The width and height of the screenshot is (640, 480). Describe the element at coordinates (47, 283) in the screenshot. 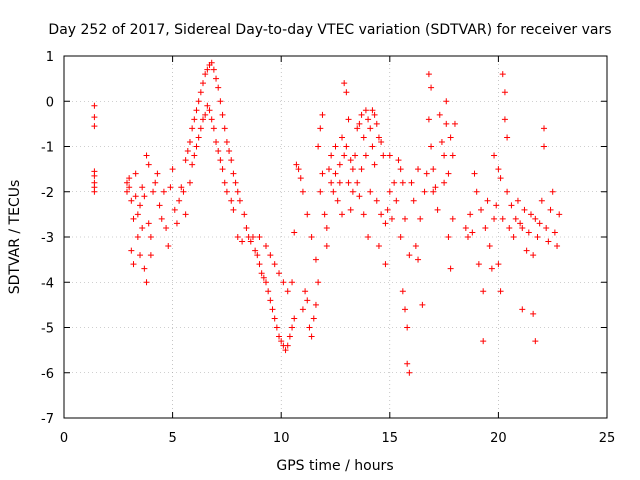

I see `y-tick-label: -4` at that location.